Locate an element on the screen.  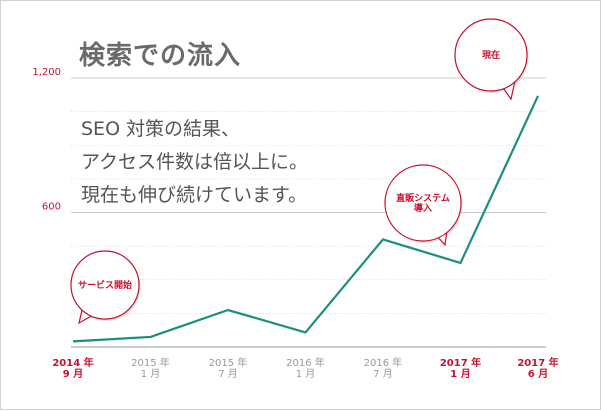
chart-title: 検索での流入 is located at coordinates (160, 56).